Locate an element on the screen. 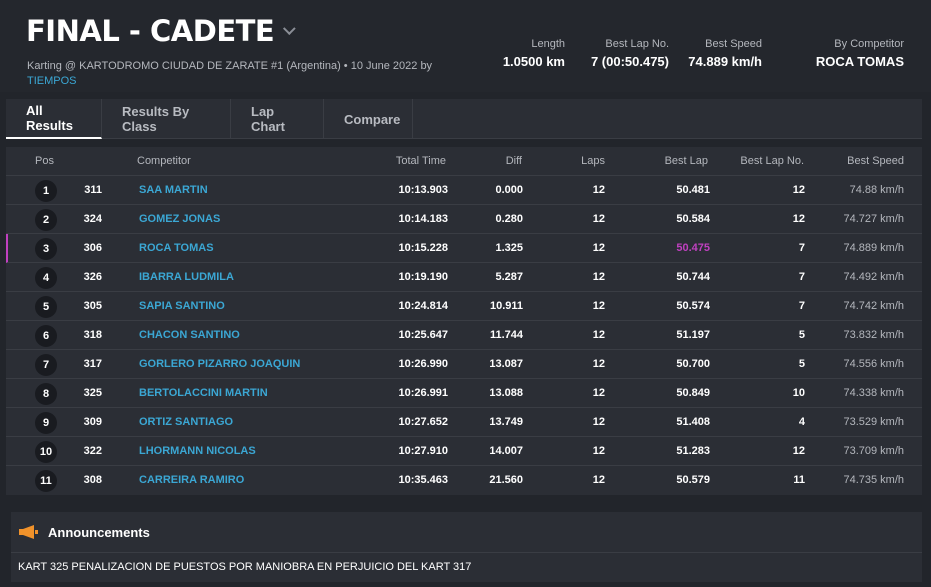 The image size is (931, 587). best-lap-overall: 50.475 is located at coordinates (693, 248).